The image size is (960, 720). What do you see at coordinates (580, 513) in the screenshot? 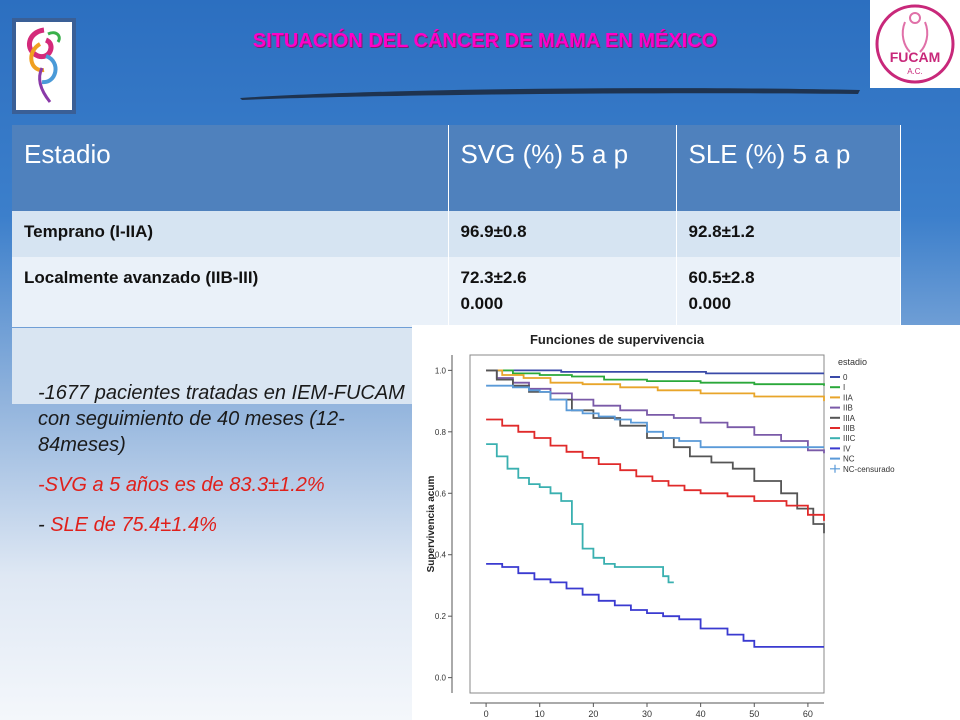
I see `series-line-iiic` at bounding box center [580, 513].